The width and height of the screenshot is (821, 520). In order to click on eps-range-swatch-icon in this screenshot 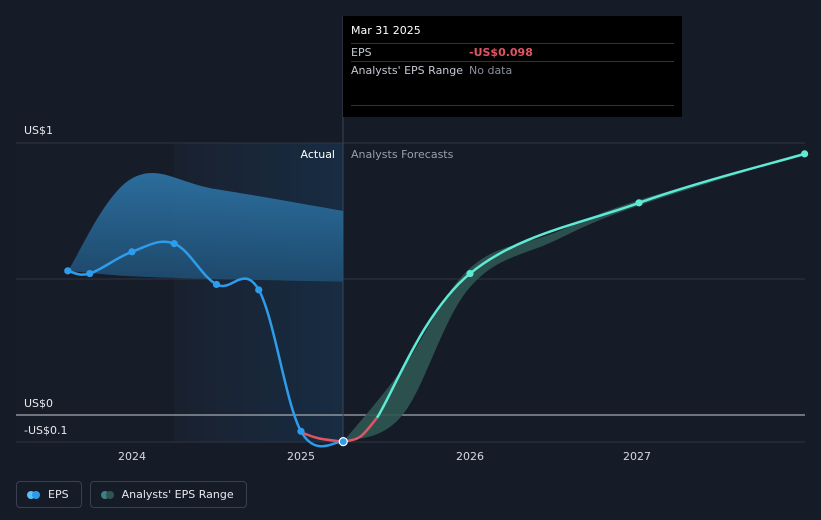, I will do `click(107, 494)`.